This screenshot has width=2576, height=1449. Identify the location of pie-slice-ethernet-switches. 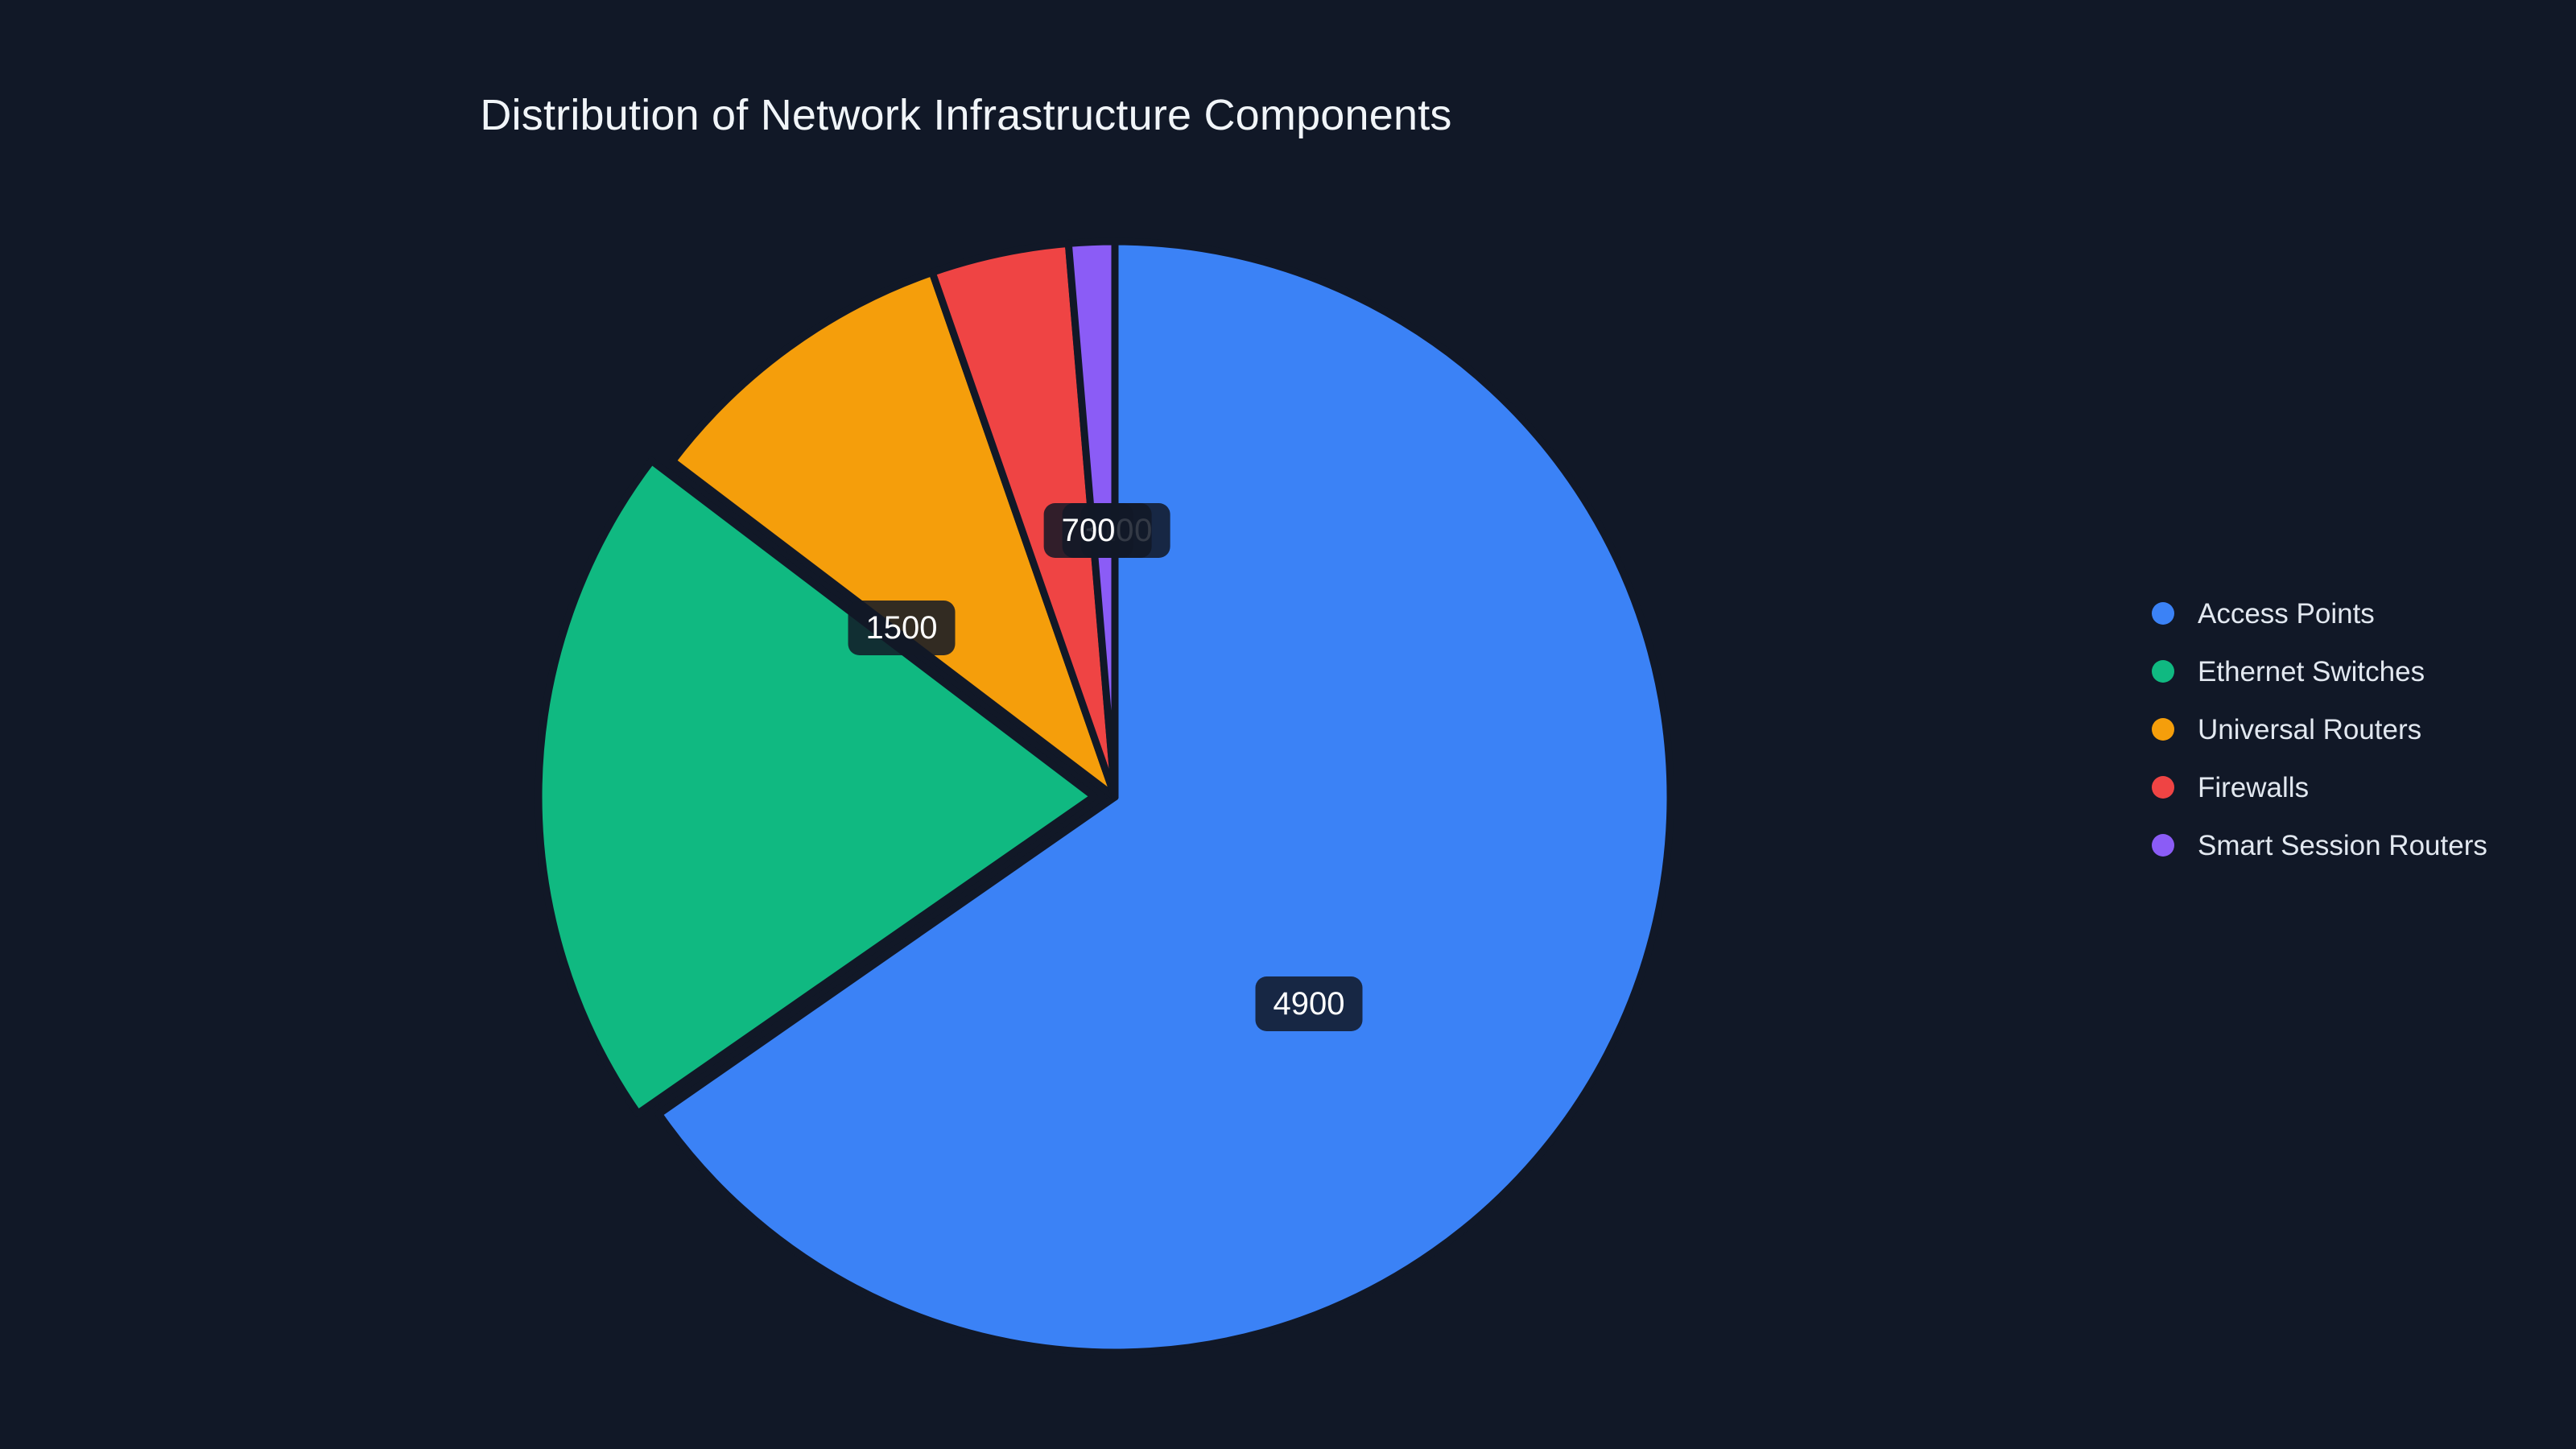
(816, 786).